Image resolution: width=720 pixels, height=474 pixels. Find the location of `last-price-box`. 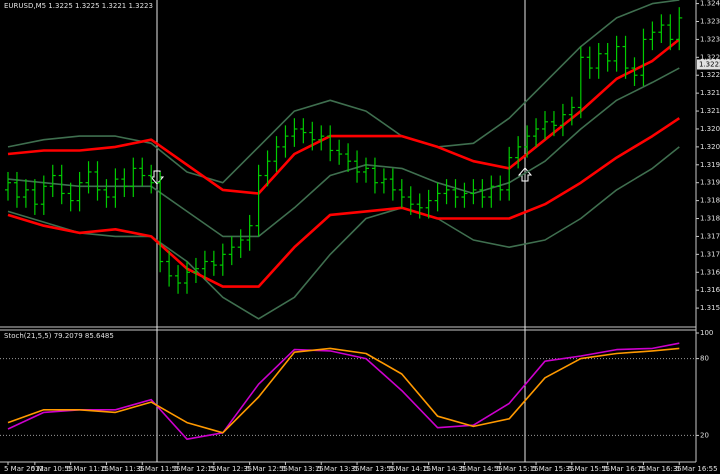

last-price-box is located at coordinates (708, 64).